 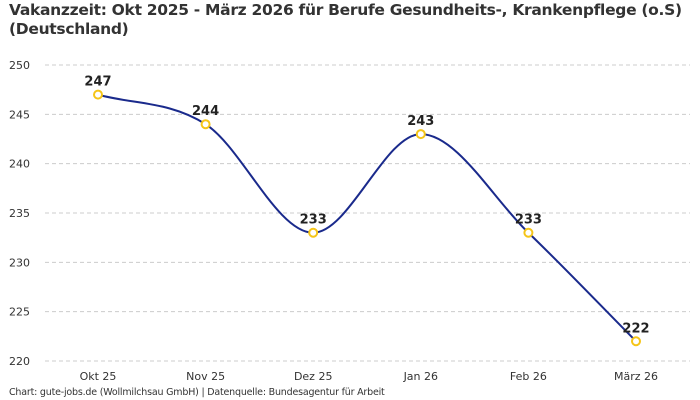 What do you see at coordinates (19, 164) in the screenshot?
I see `y-tick-label: 240` at bounding box center [19, 164].